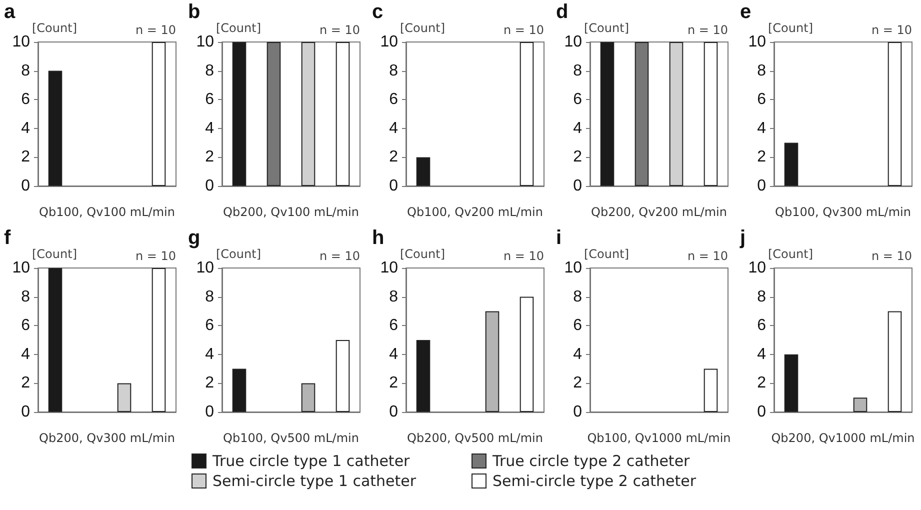 This screenshot has width=921, height=510. Describe the element at coordinates (659, 438) in the screenshot. I see `x-axis-title: Qb100, Qv1000 mL/min` at that location.